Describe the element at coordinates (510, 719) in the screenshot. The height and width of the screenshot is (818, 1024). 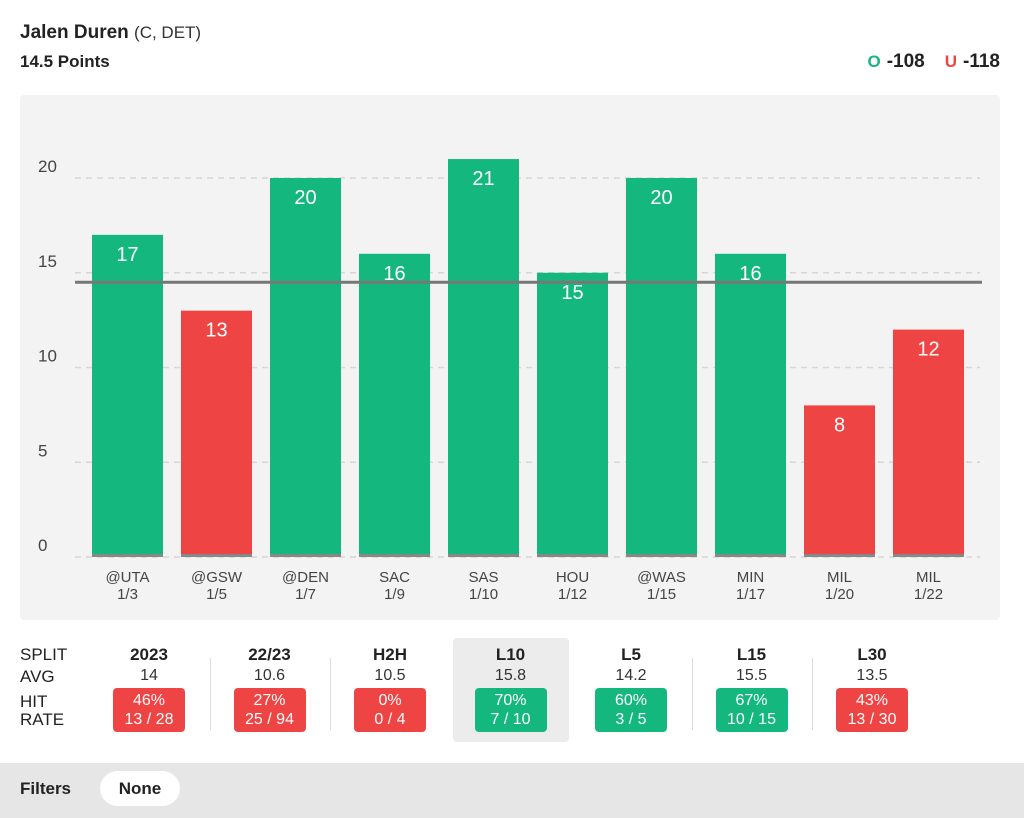
I see `hit-rate-ratio: 7 / 10` at that location.